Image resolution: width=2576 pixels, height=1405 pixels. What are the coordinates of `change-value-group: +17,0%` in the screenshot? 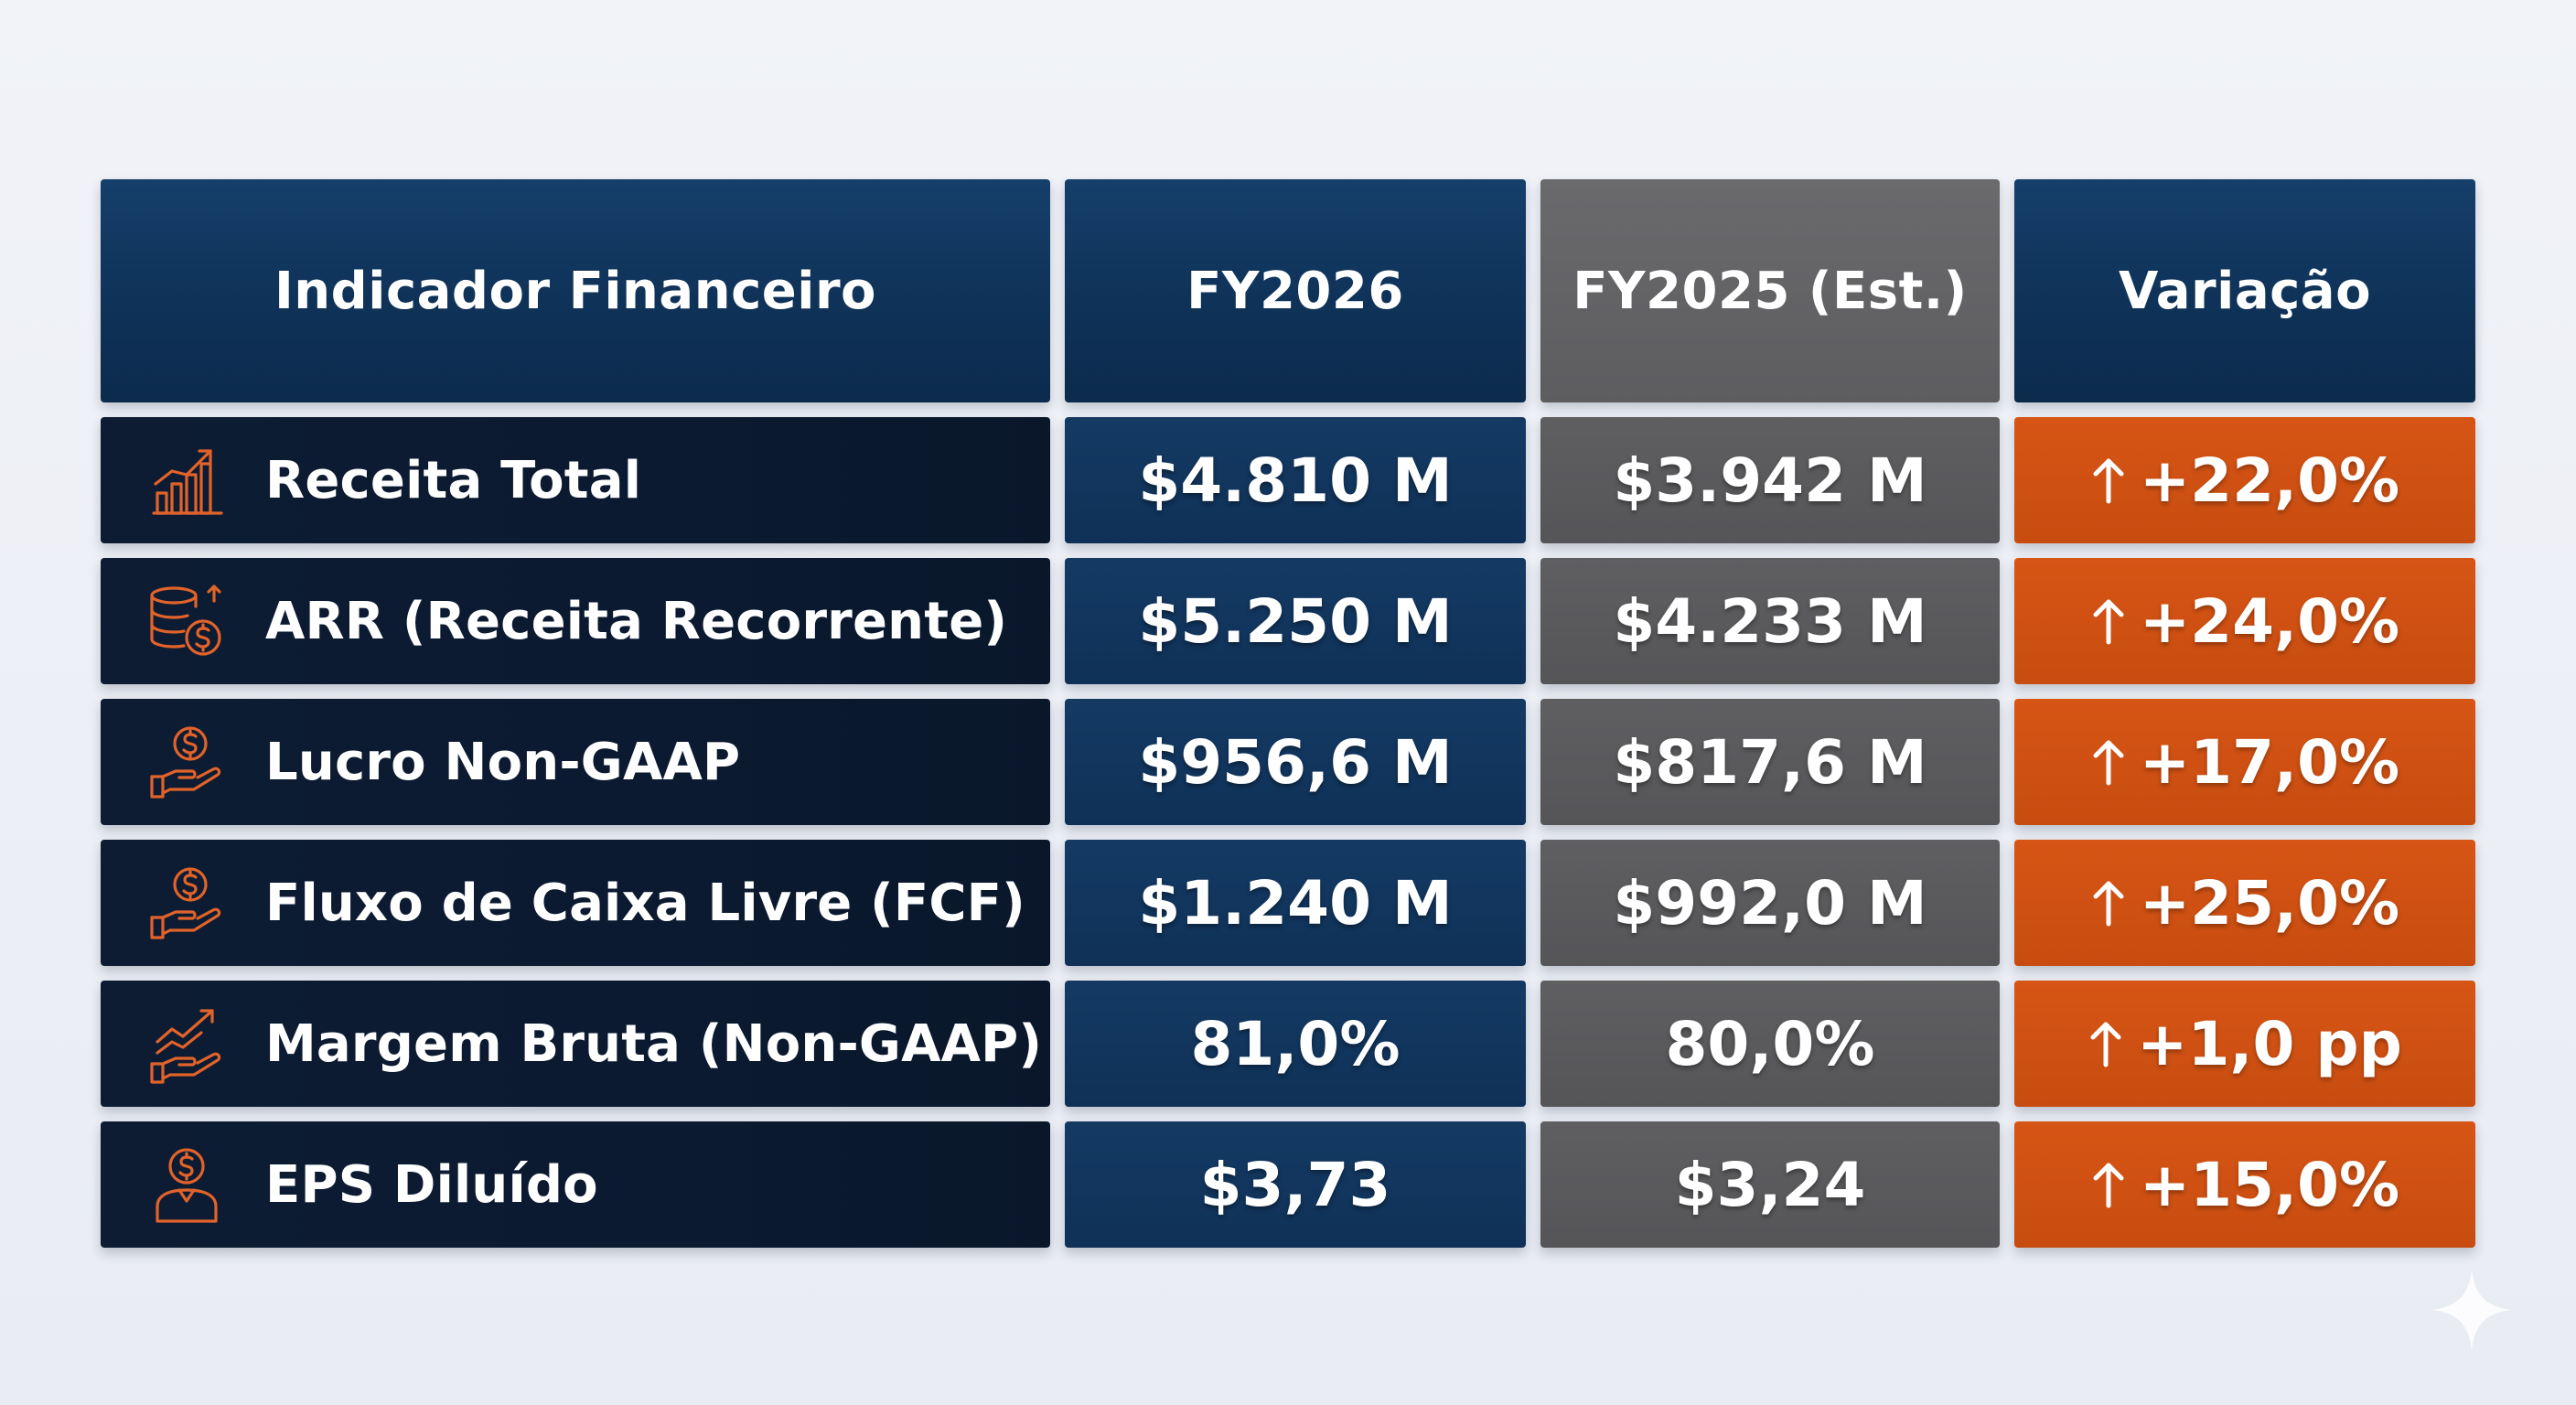 It's located at (2245, 762).